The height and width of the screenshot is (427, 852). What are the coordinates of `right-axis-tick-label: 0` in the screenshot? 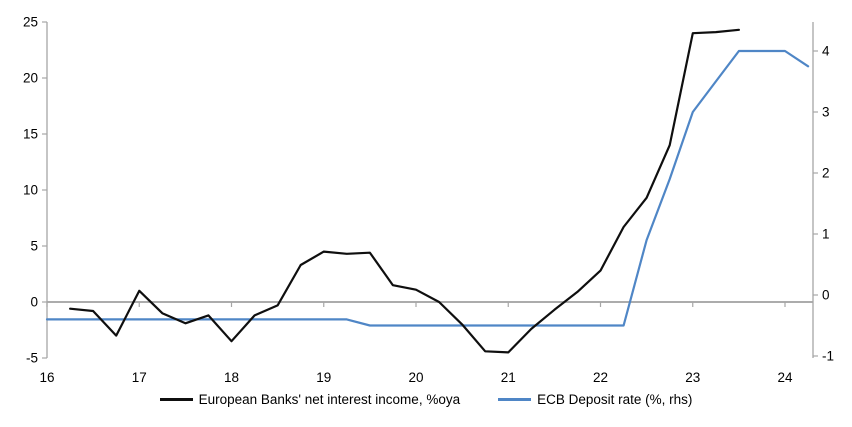 It's located at (826, 295).